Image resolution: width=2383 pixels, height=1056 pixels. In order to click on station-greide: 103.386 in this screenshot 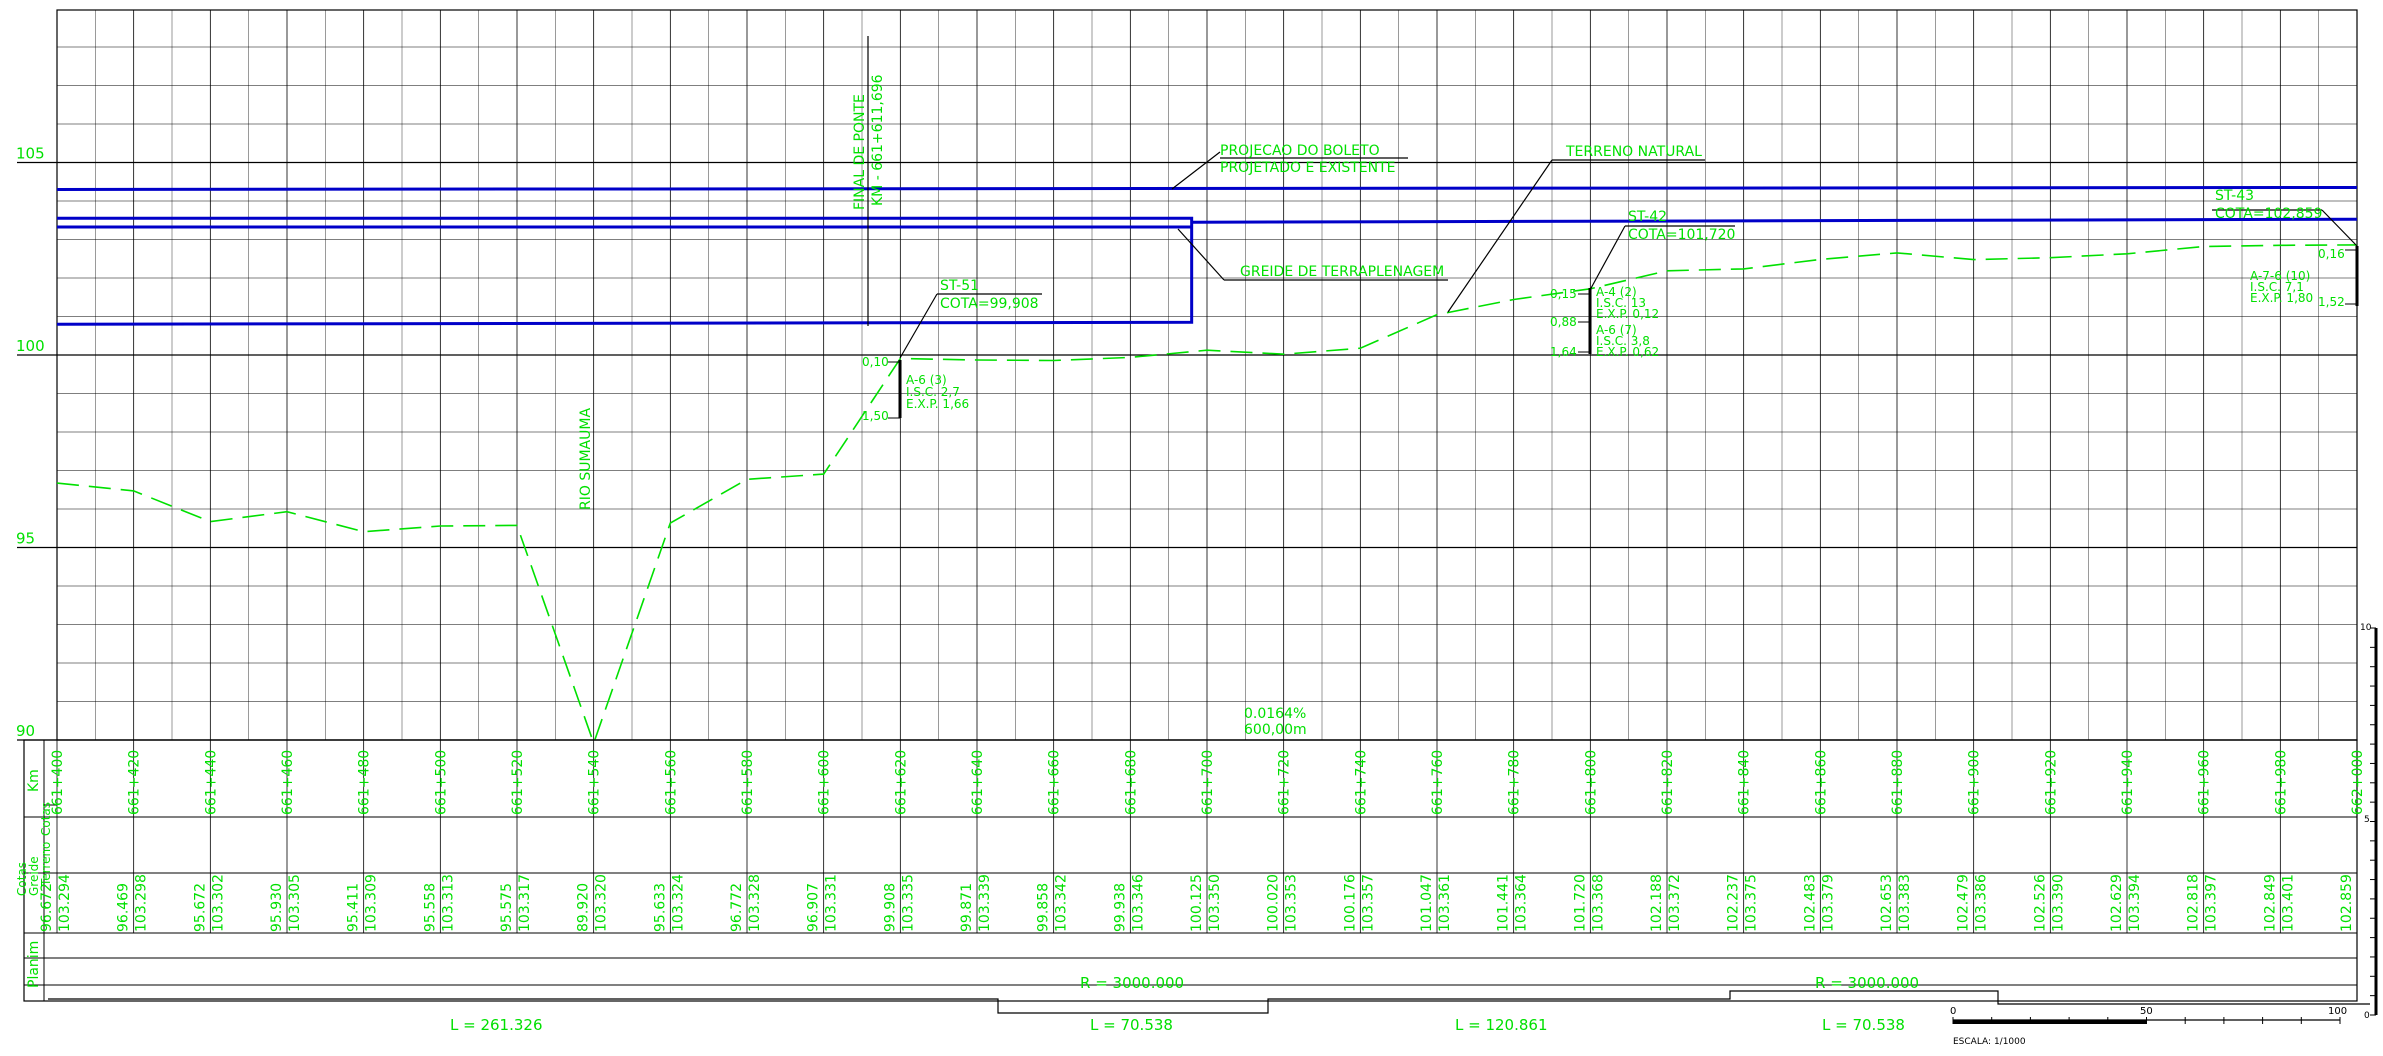, I will do `click(1982, 903)`.